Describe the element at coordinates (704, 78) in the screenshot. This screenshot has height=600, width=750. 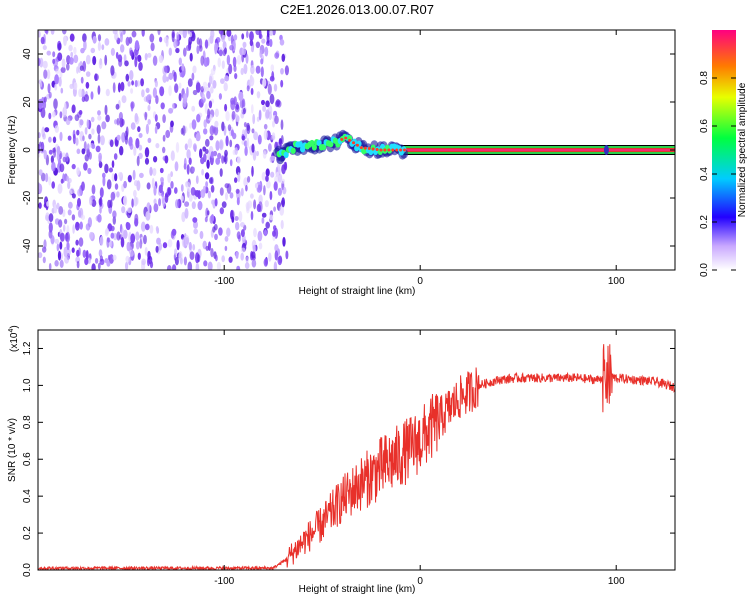
I see `colorbar-tick-label: 0.8` at that location.